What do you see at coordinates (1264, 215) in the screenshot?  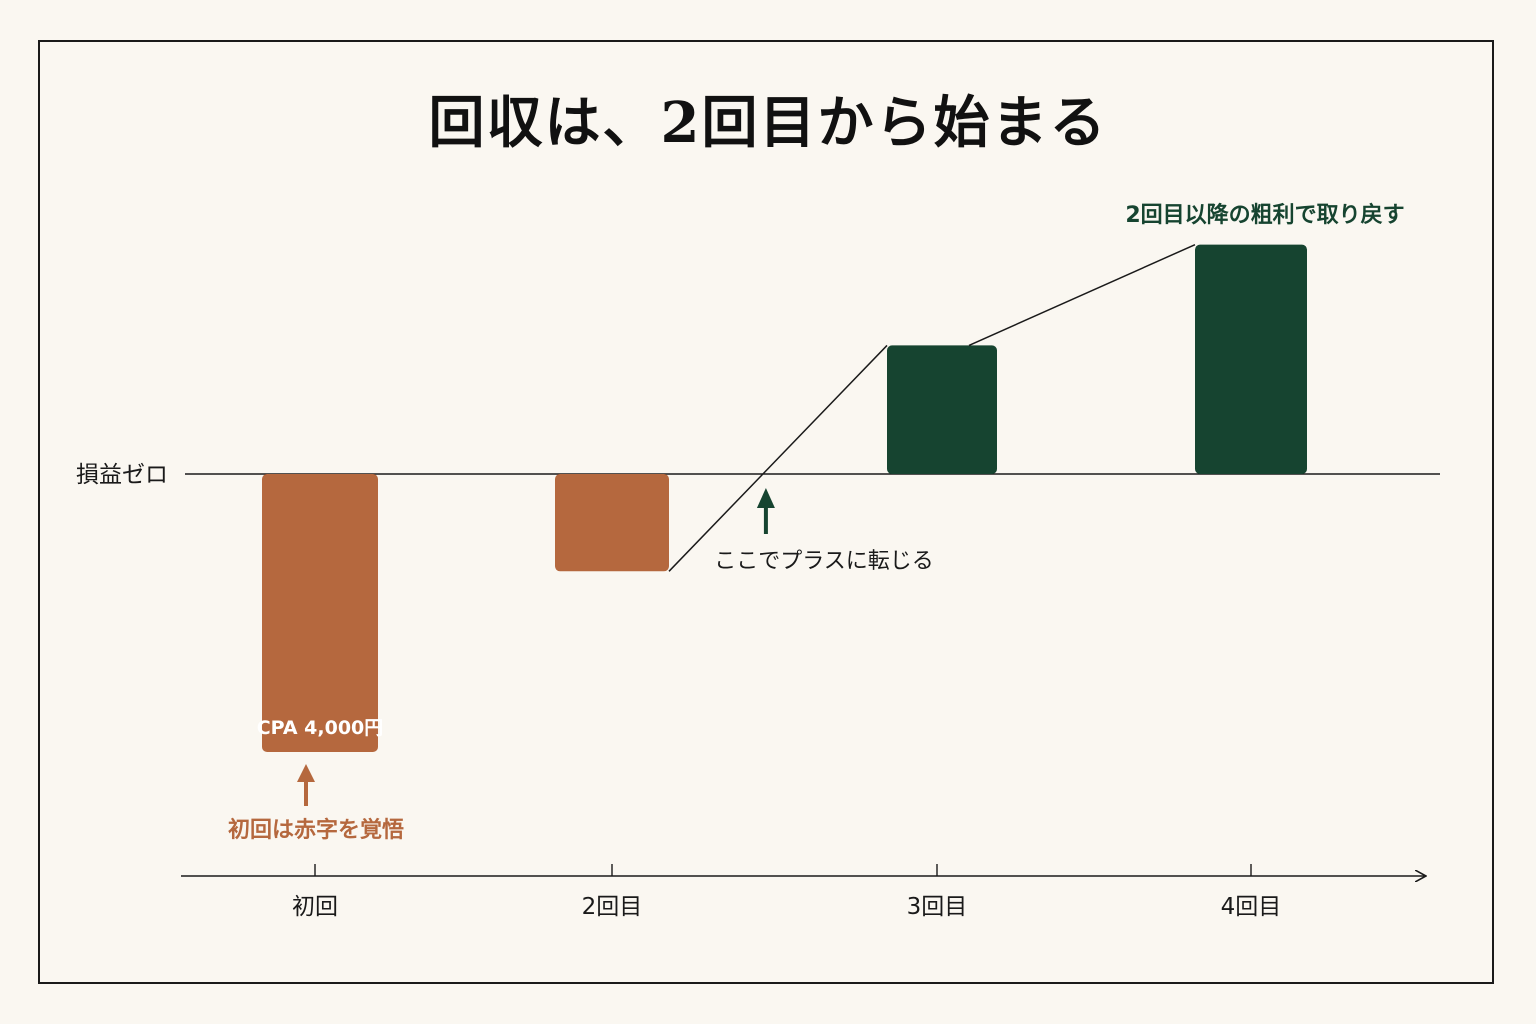 I see `recovery-annotation-text: 2回目以降の粗利で取り戻す` at bounding box center [1264, 215].